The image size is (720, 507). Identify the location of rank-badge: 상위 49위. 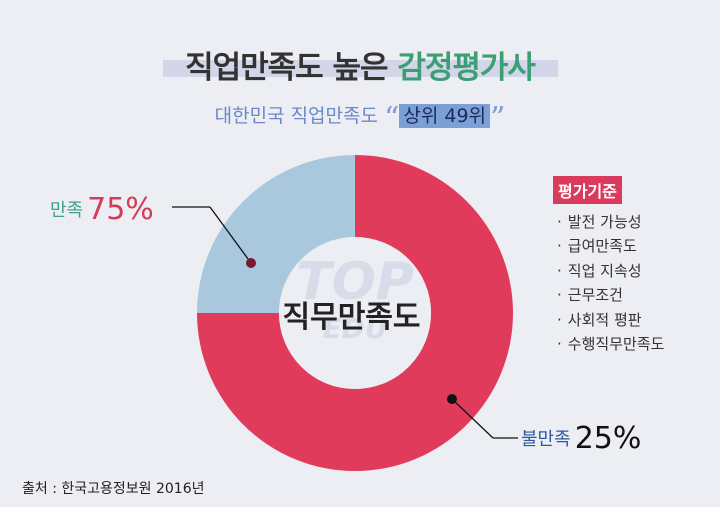
(445, 116).